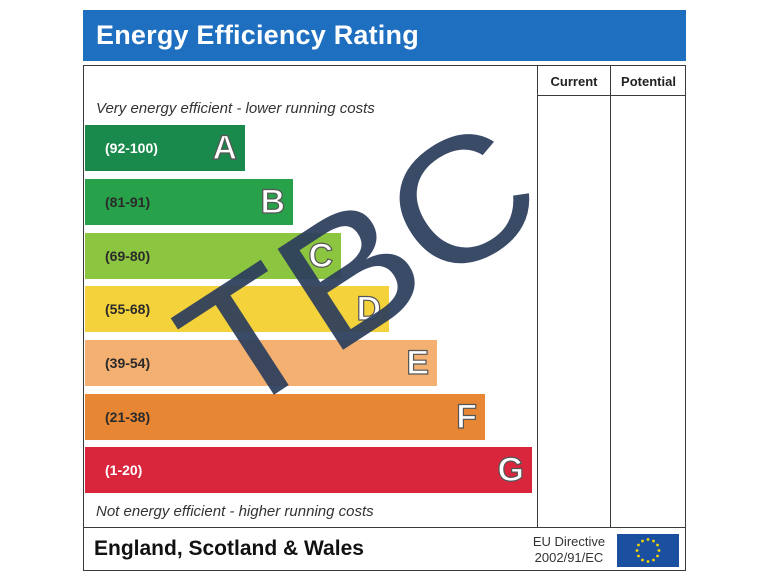 The width and height of the screenshot is (768, 576). What do you see at coordinates (384, 527) in the screenshot?
I see `footer-divider` at bounding box center [384, 527].